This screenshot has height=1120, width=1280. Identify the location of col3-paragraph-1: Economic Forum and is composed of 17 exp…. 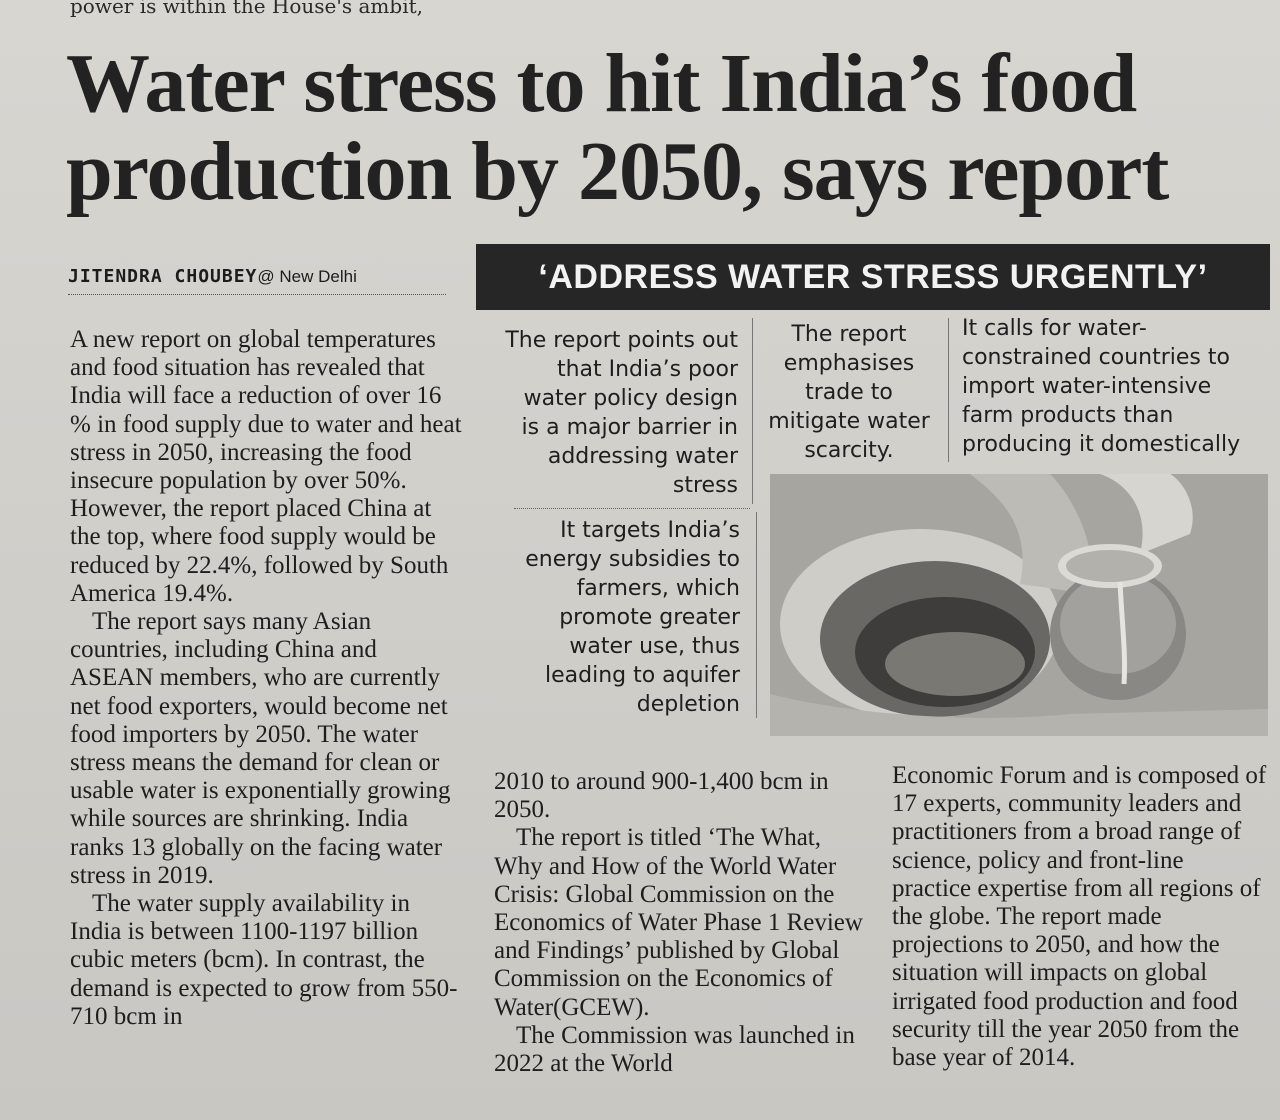
(1079, 917).